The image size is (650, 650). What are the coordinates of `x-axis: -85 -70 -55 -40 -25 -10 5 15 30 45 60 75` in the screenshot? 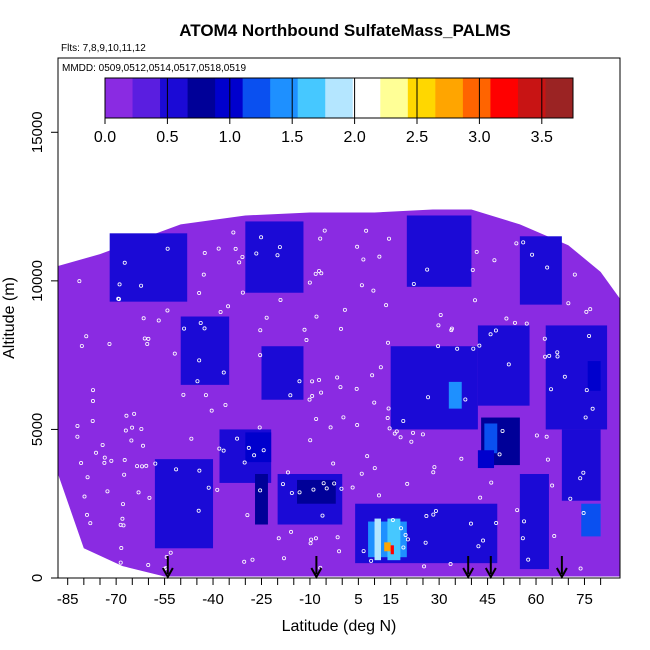 It's located at (329, 593).